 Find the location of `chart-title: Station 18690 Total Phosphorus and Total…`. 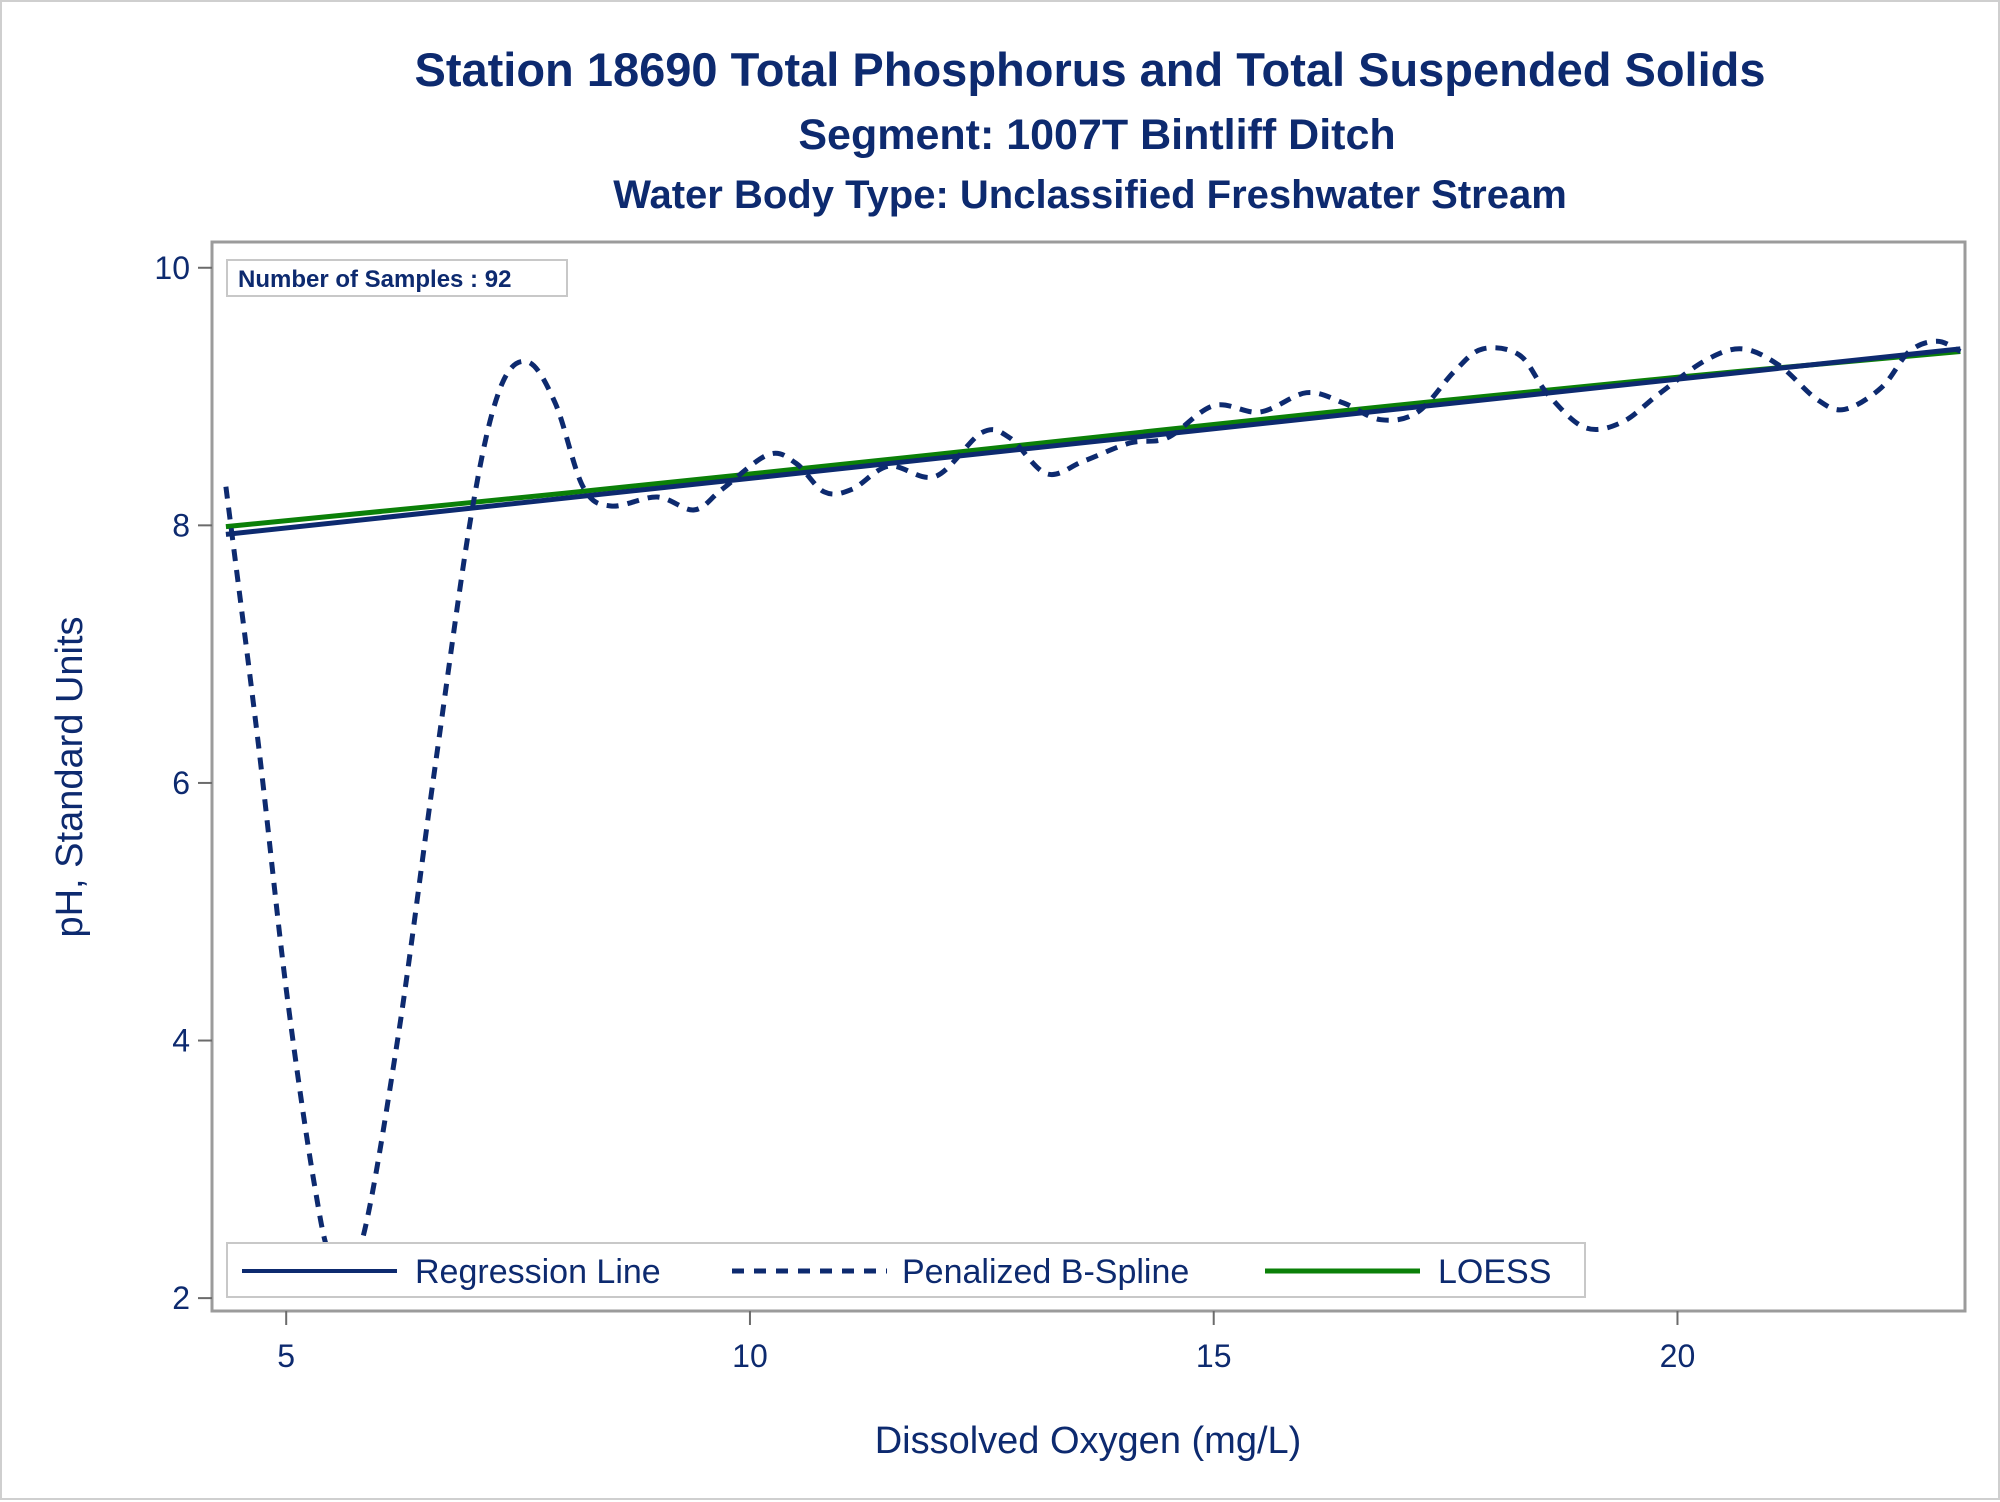

chart-title: Station 18690 Total Phosphorus and Total… is located at coordinates (1090, 69).